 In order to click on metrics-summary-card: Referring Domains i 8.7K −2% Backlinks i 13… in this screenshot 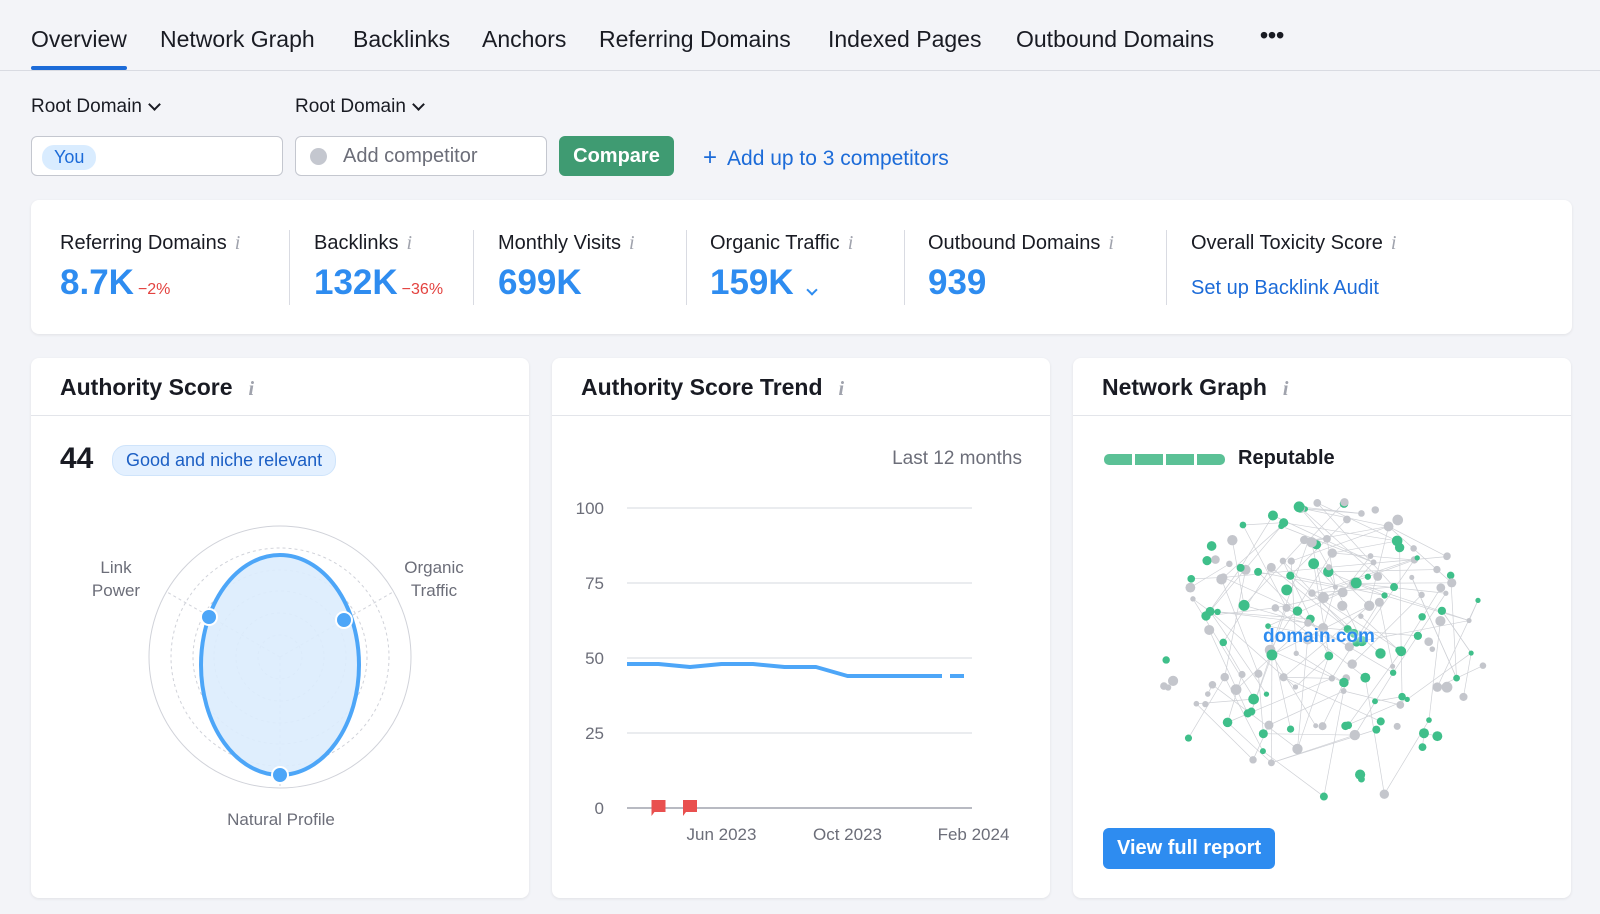, I will do `click(801, 267)`.